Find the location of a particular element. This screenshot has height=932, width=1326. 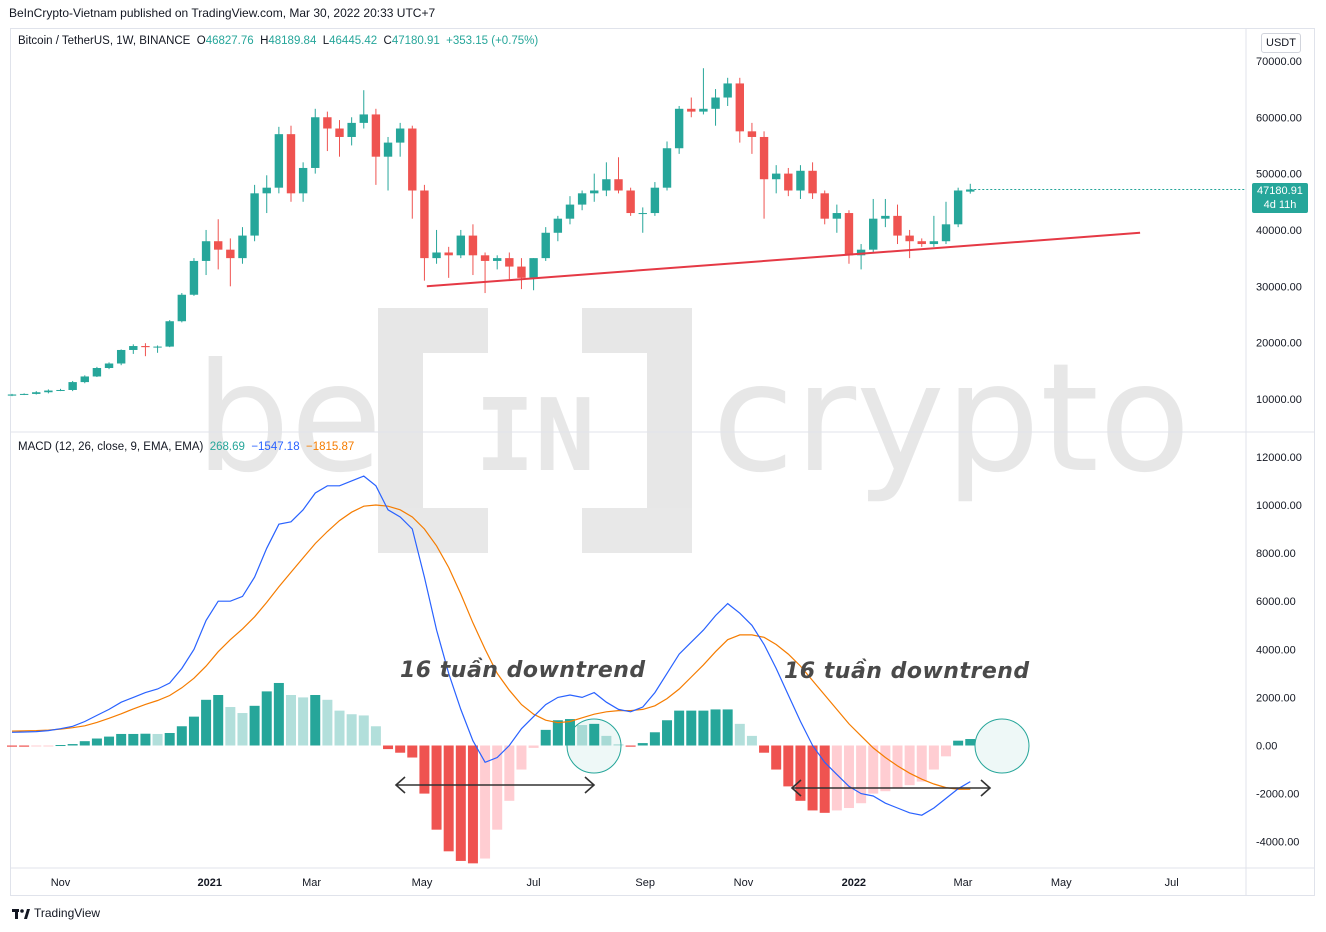

currency-badge: USDT is located at coordinates (1281, 43).